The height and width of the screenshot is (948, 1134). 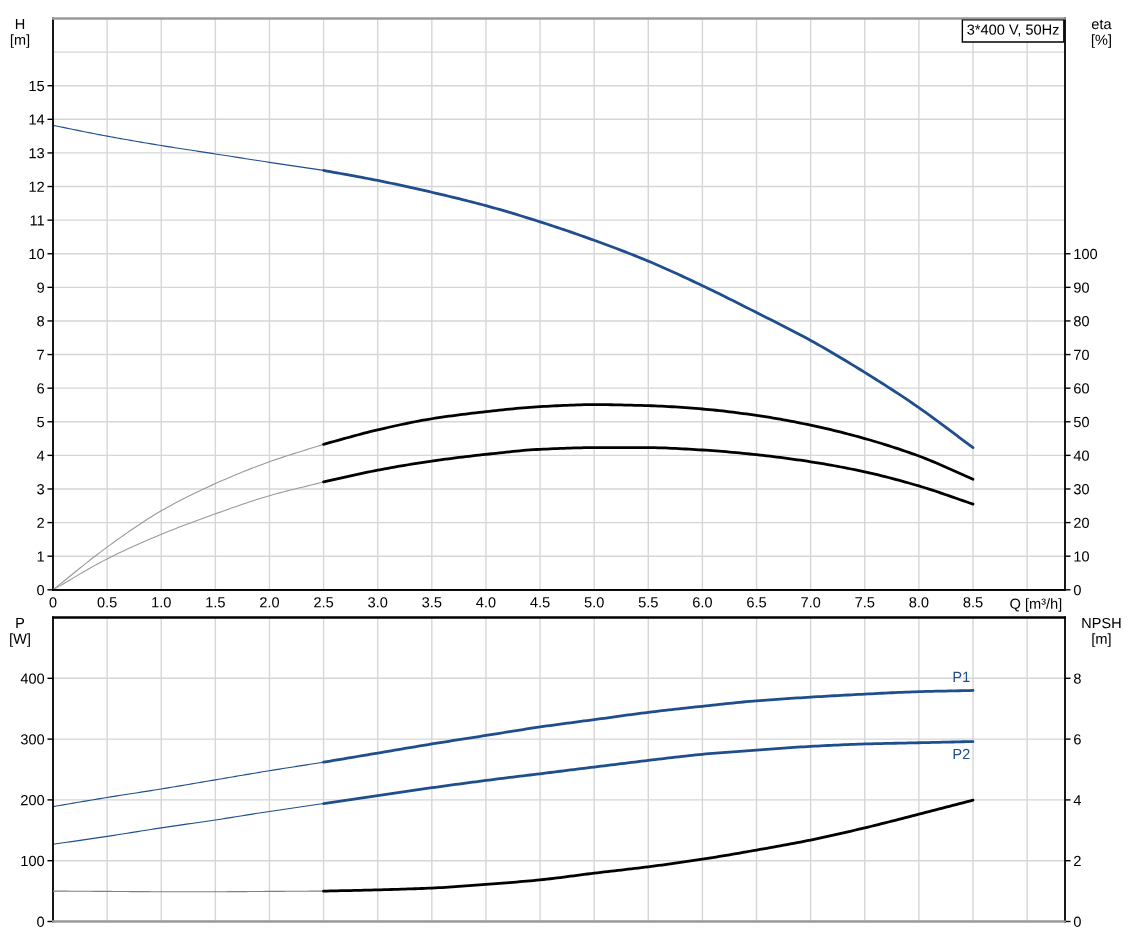 I want to click on annotation: 3*400 V, 50Hz, so click(x=1013, y=30).